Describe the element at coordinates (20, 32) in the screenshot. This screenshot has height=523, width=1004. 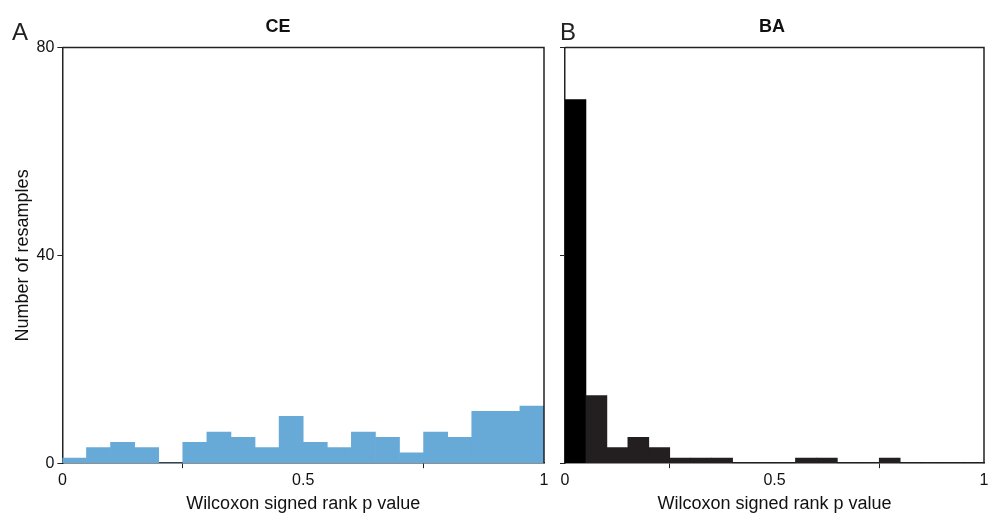
I see `text: A` at that location.